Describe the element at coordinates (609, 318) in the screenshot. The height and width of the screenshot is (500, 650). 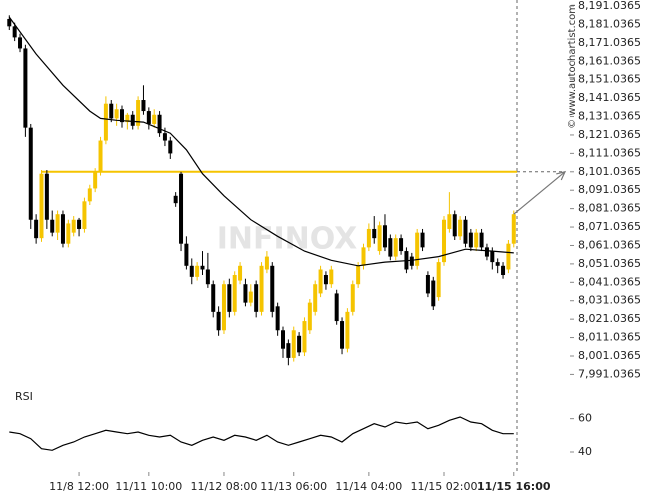
I see `y-tick-label: 8,021.0365` at that location.